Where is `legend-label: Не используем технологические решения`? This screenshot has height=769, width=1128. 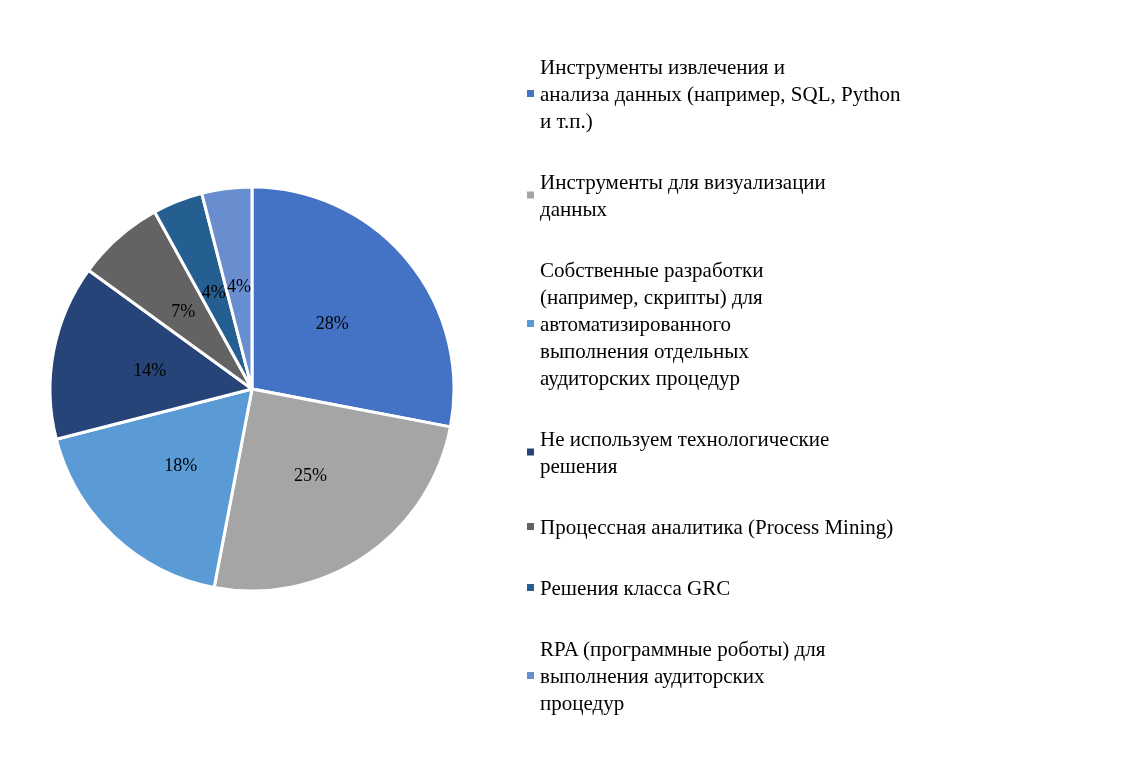 legend-label: Не используем технологические решения is located at coordinates (687, 452).